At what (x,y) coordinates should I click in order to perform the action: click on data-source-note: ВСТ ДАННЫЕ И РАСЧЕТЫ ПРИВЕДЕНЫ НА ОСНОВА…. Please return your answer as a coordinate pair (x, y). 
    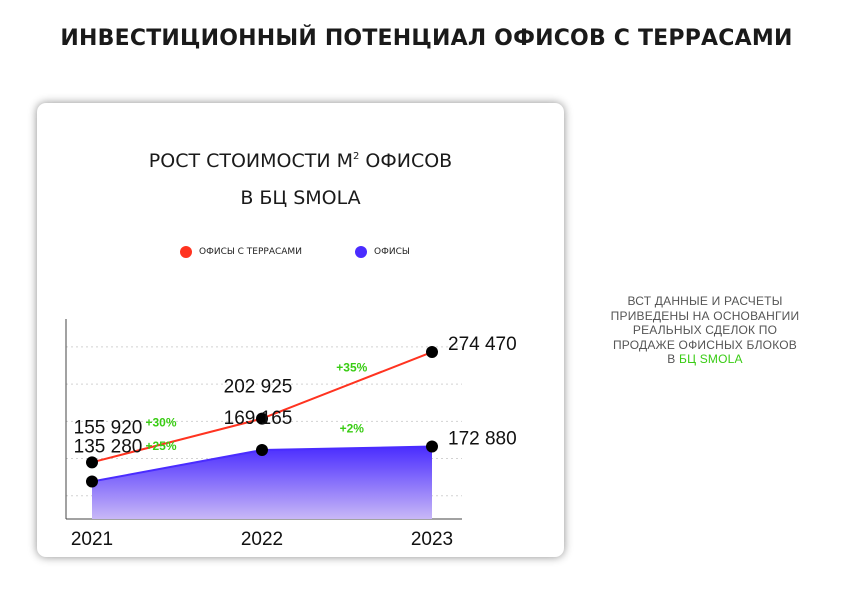
    Looking at the image, I should click on (705, 330).